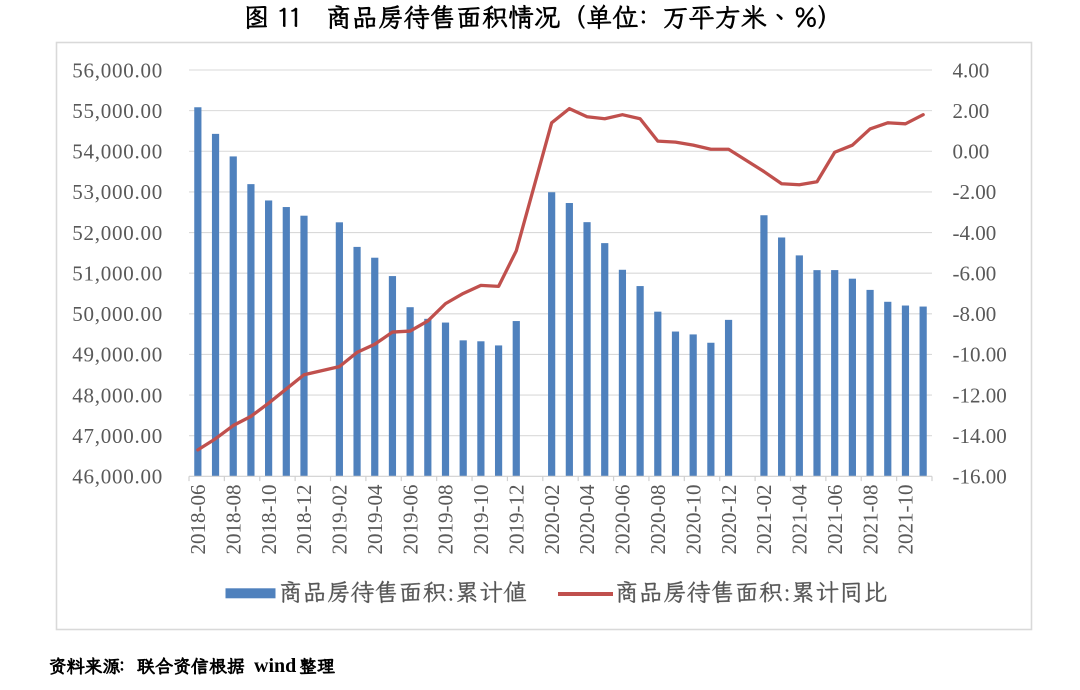 This screenshot has height=690, width=1080. Describe the element at coordinates (975, 233) in the screenshot. I see `svg-text: -4.00` at that location.